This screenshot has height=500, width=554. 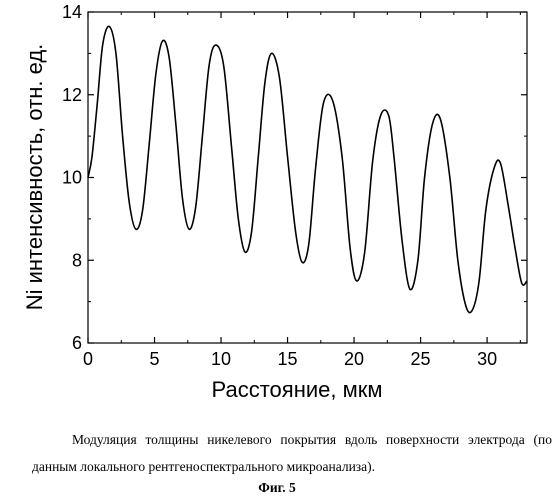 I want to click on x-tick-label: 30, so click(x=487, y=359).